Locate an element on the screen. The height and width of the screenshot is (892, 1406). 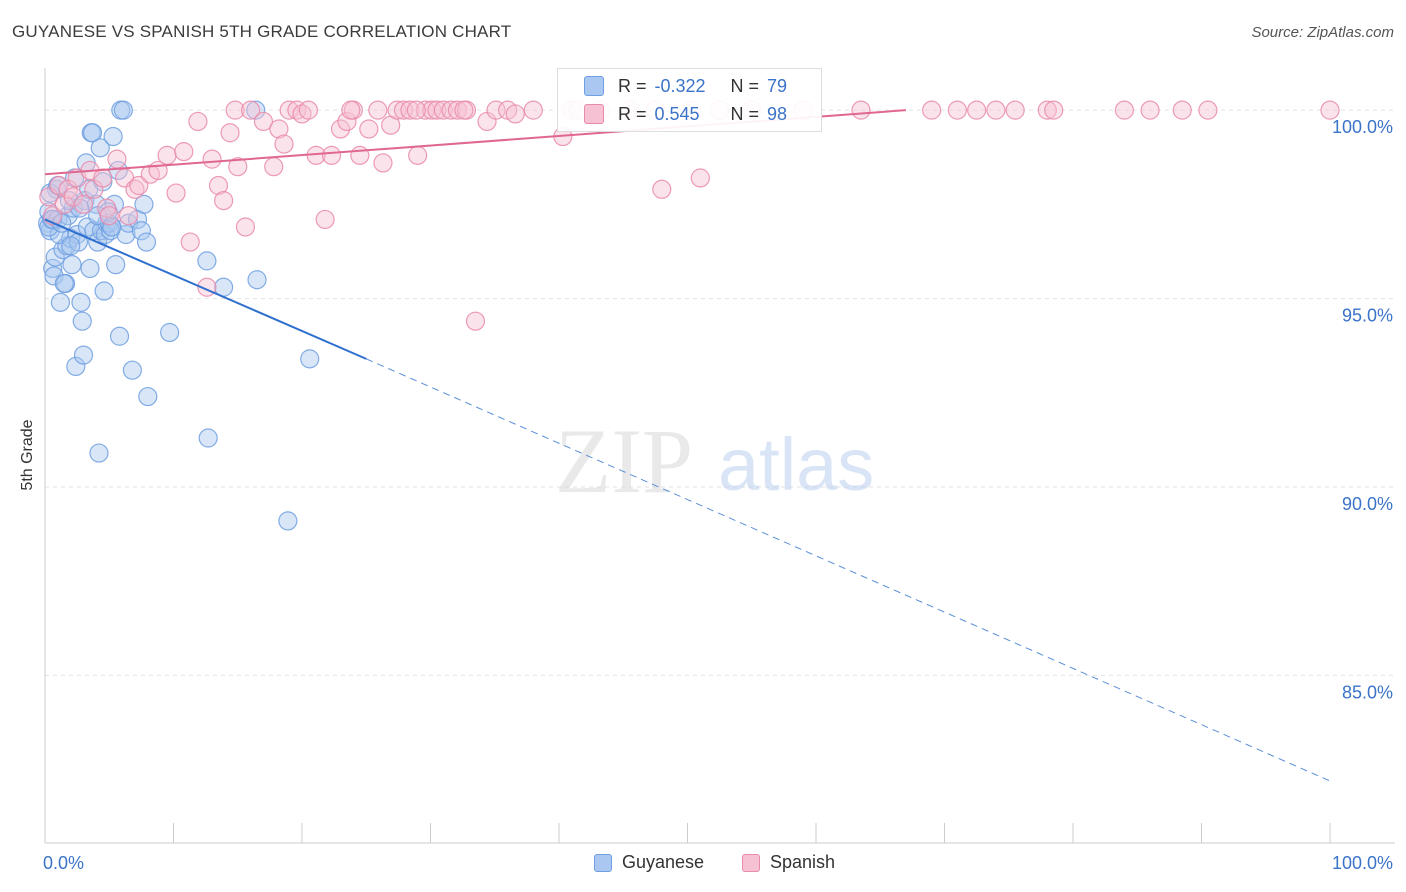
legend-label-guyanese: Guyanese is located at coordinates (663, 862).